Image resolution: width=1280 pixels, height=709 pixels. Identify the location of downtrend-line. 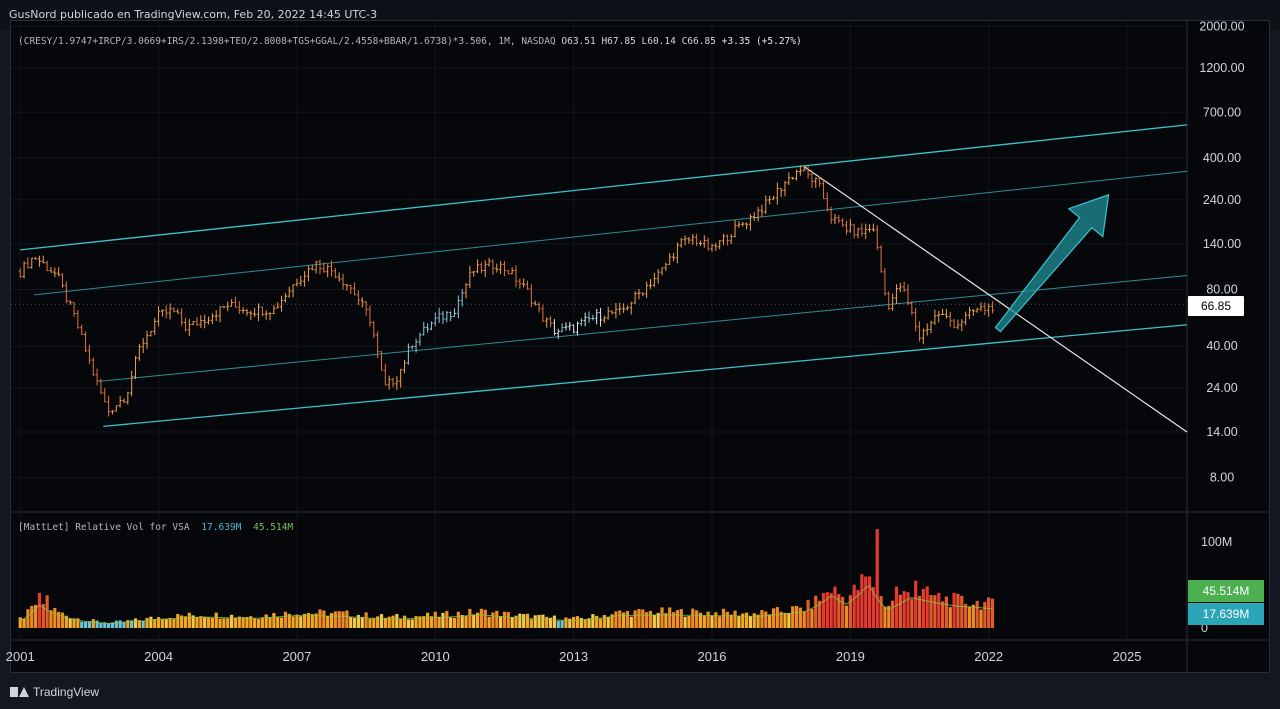
(995, 299).